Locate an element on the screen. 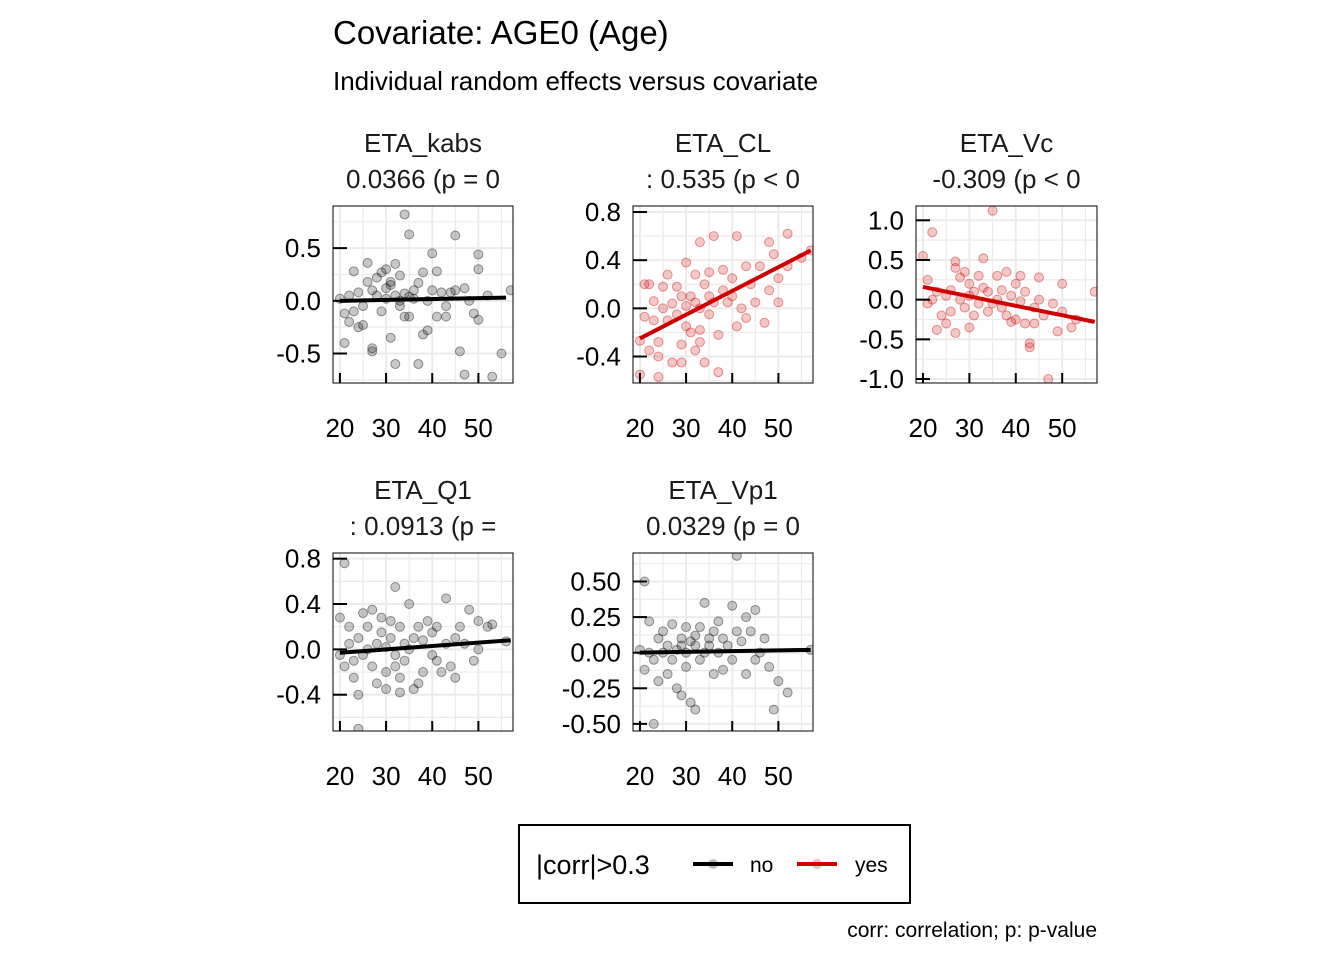 The width and height of the screenshot is (1344, 960). trend-line-ETA_Q1 is located at coordinates (425, 646).